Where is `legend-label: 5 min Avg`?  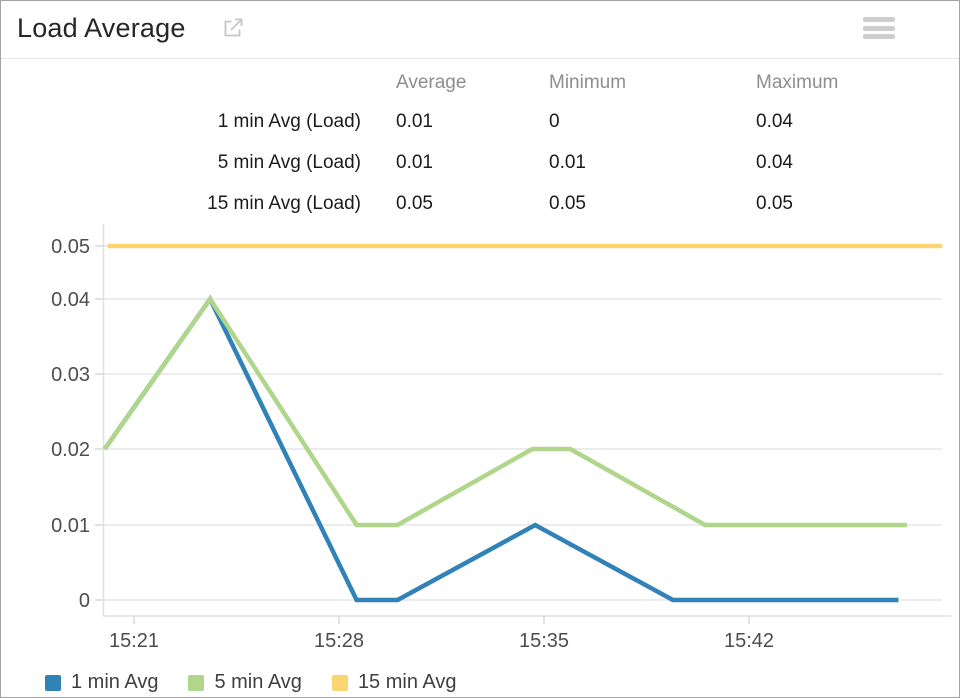
legend-label: 5 min Avg is located at coordinates (258, 682).